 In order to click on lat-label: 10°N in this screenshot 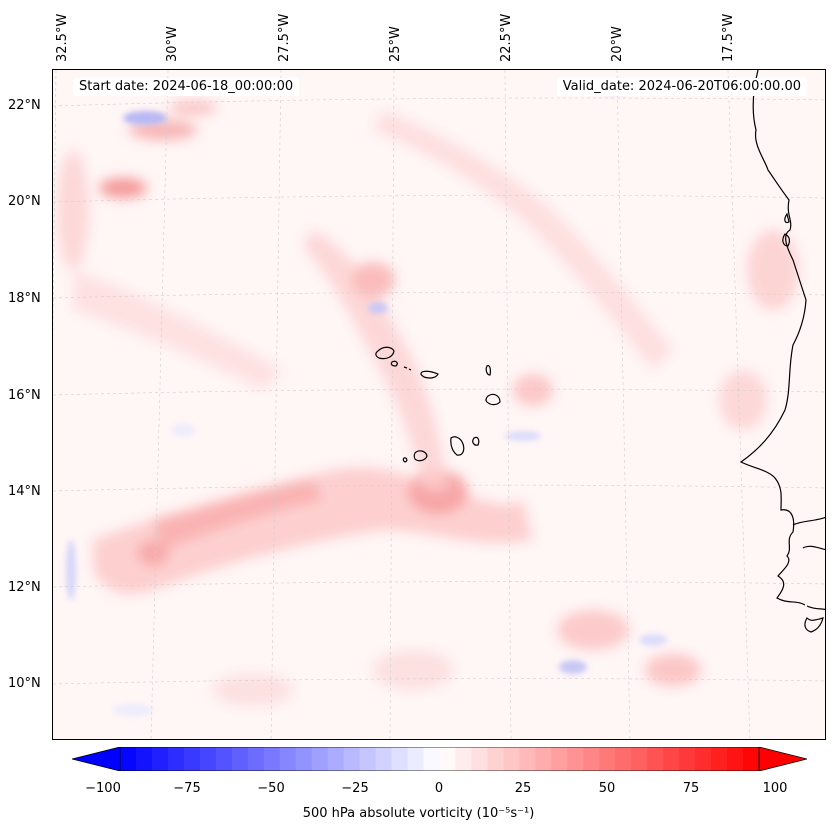, I will do `click(24, 683)`.